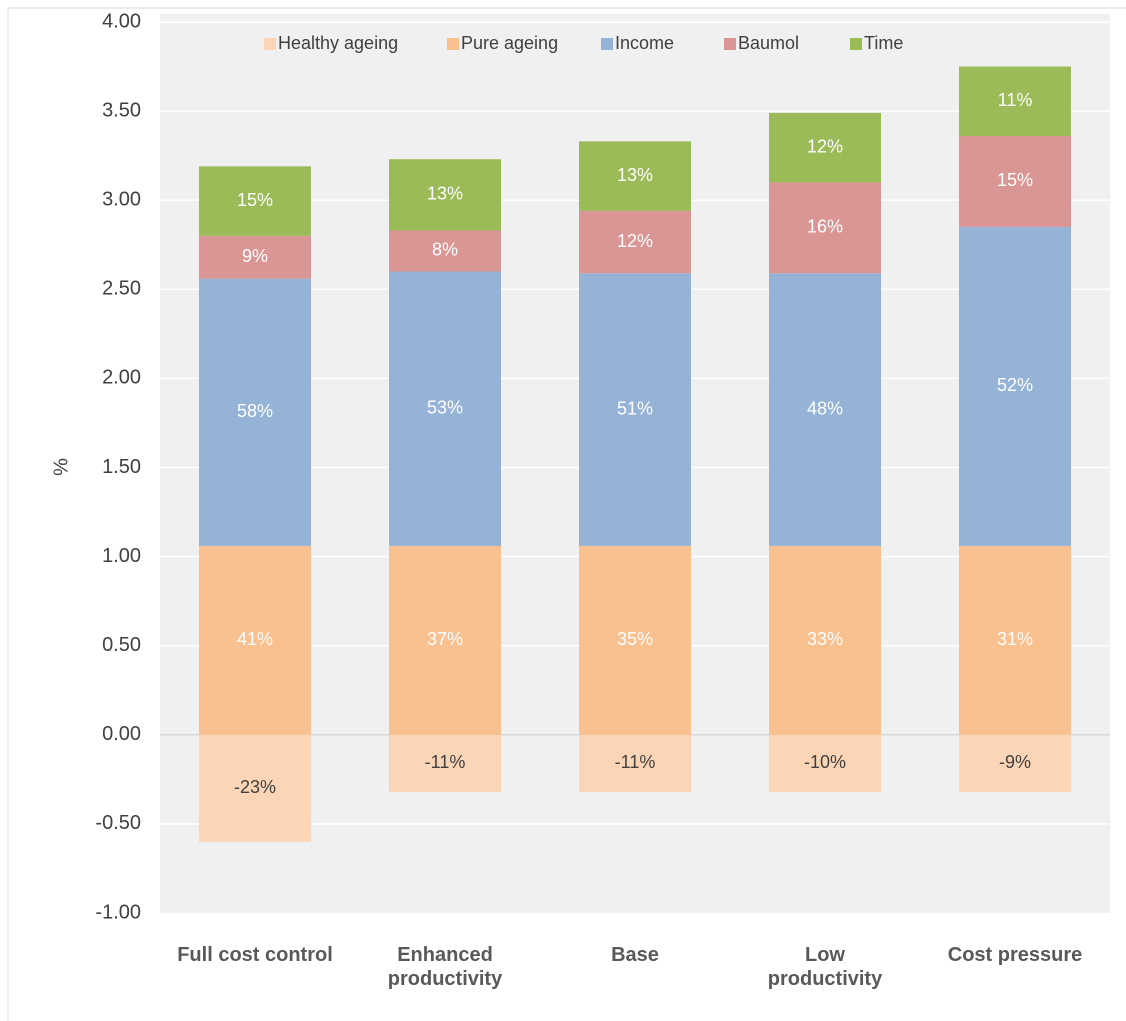 This screenshot has height=1021, width=1126. Describe the element at coordinates (61, 467) in the screenshot. I see `y-axis-label: %` at that location.